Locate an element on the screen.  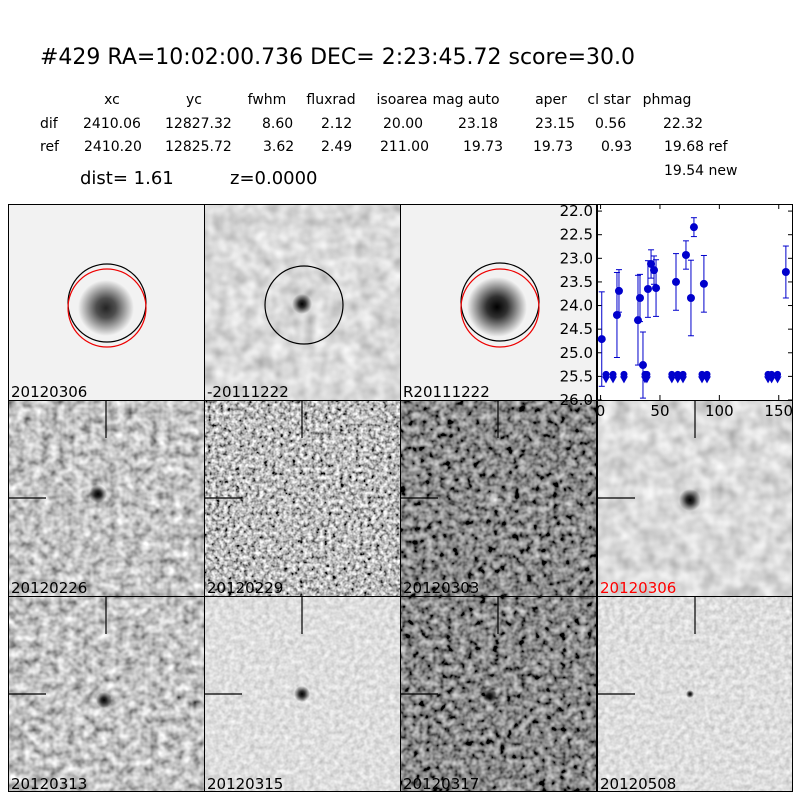
column-header: yc is located at coordinates (194, 100).